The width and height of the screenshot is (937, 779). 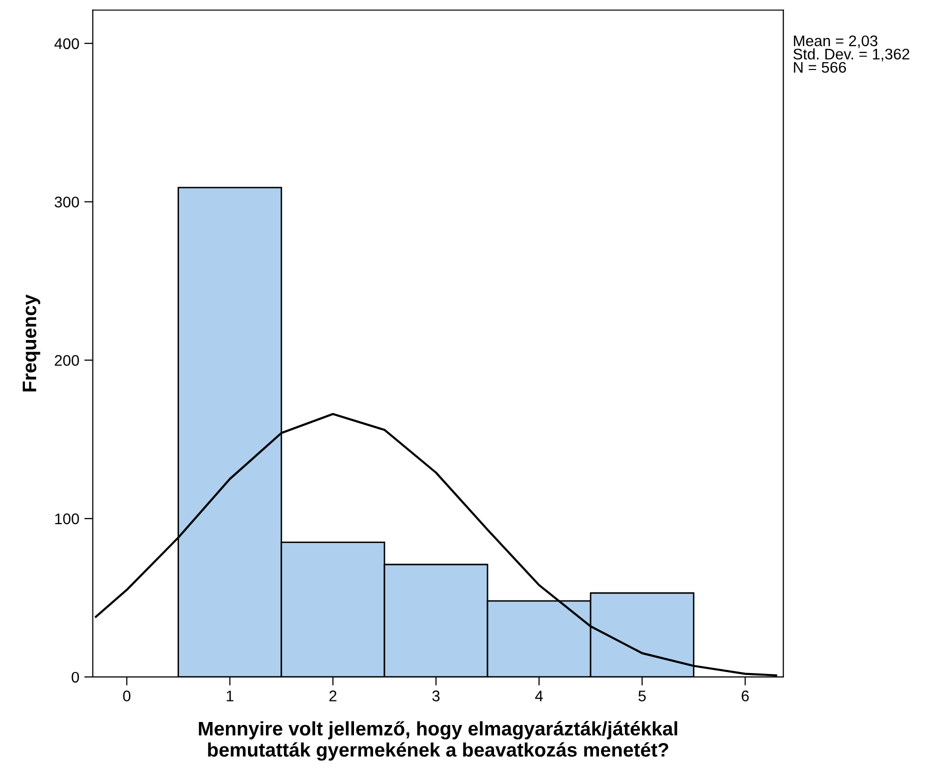 What do you see at coordinates (67, 518) in the screenshot?
I see `y-tick-label: 100` at bounding box center [67, 518].